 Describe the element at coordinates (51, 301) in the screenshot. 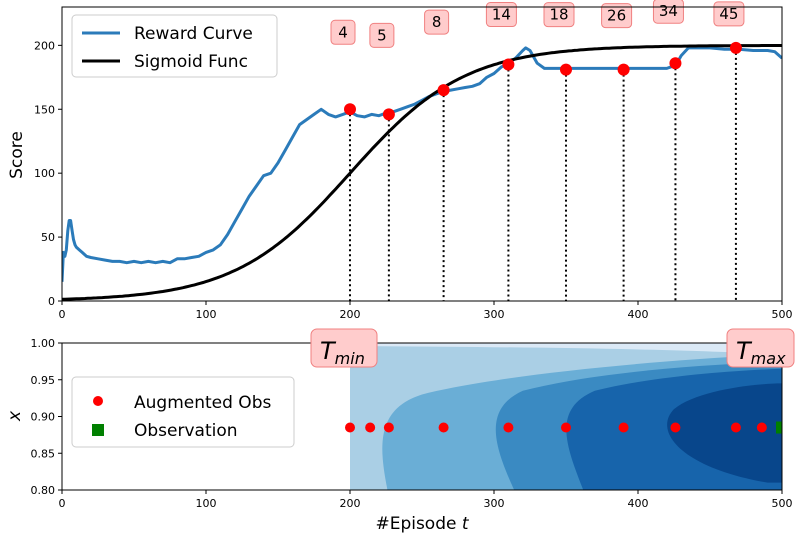

I see `top-y-tick-label: 0` at that location.